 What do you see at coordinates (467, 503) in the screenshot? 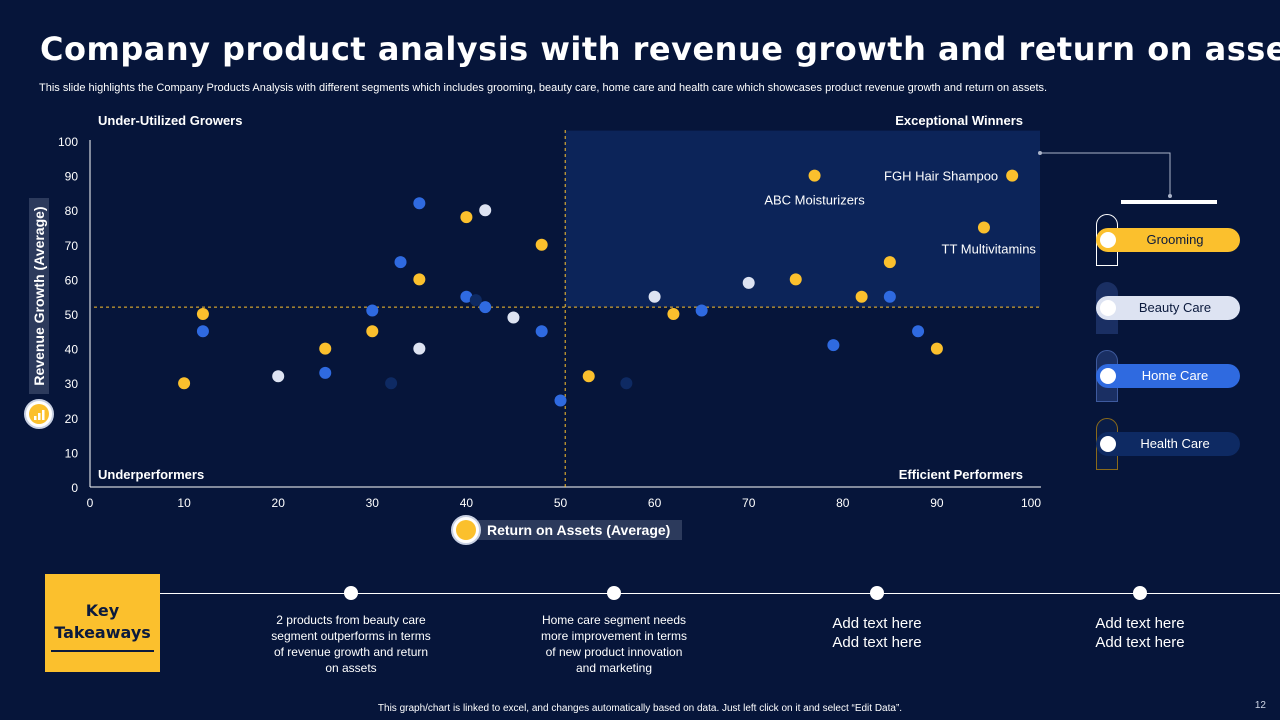
I see `x-tick-label: 40` at bounding box center [467, 503].